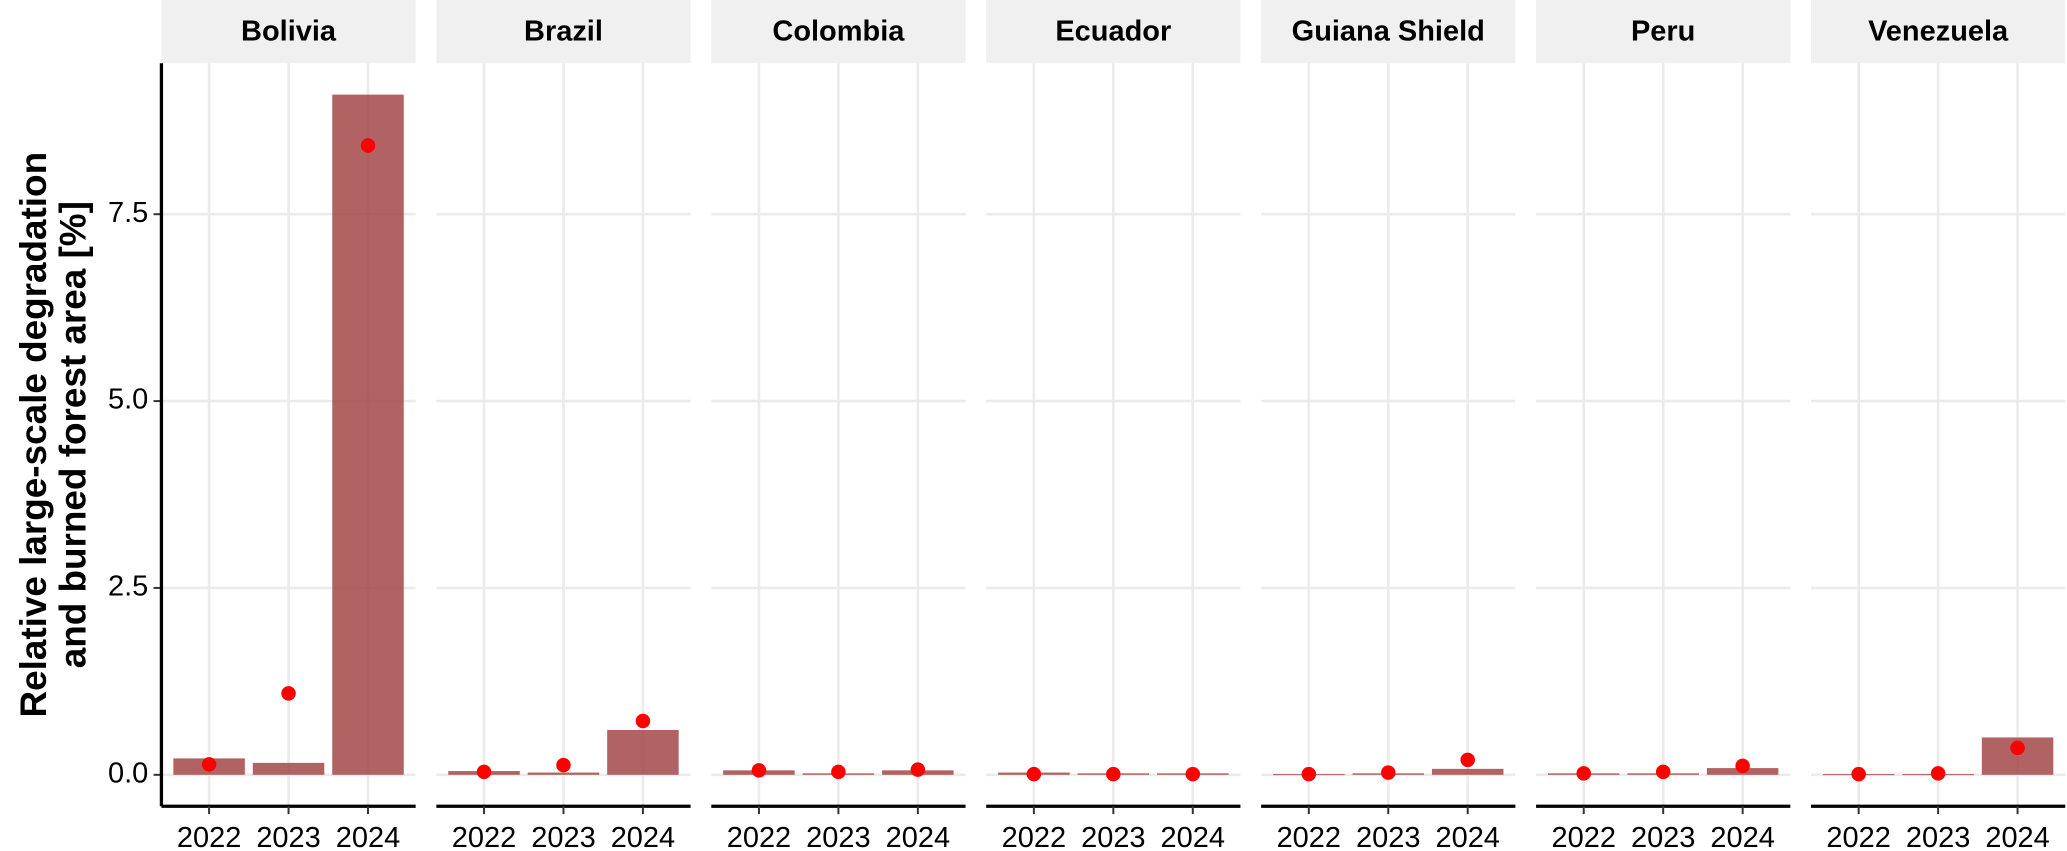 The height and width of the screenshot is (851, 2067). What do you see at coordinates (128, 213) in the screenshot?
I see `y-tick-label: 7.5` at bounding box center [128, 213].